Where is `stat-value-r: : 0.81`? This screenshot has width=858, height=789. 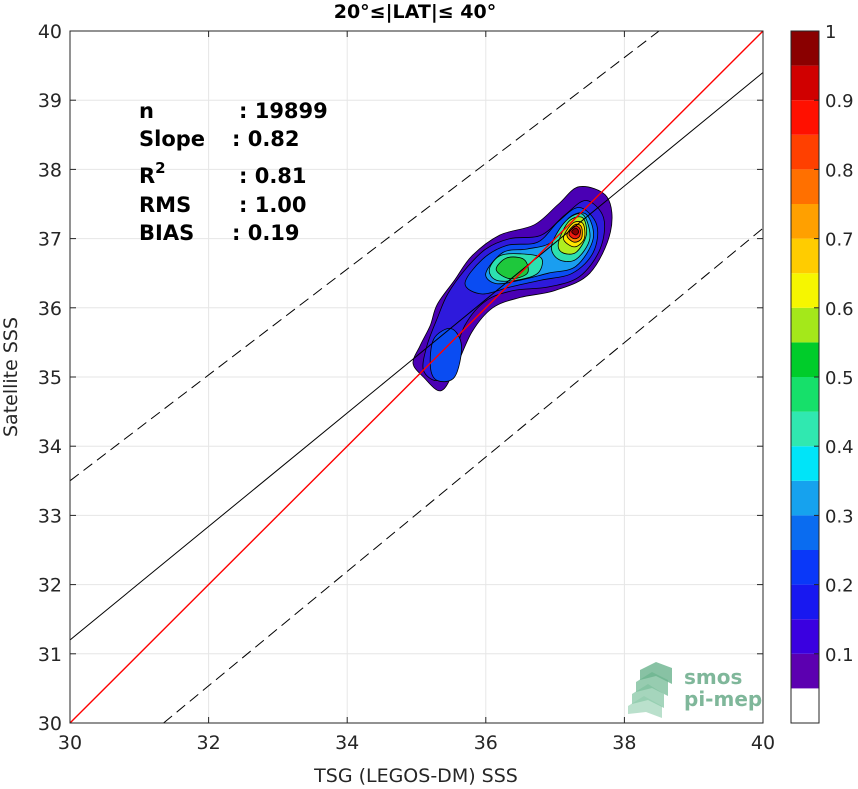 stat-value-r: : 0.81 is located at coordinates (273, 176).